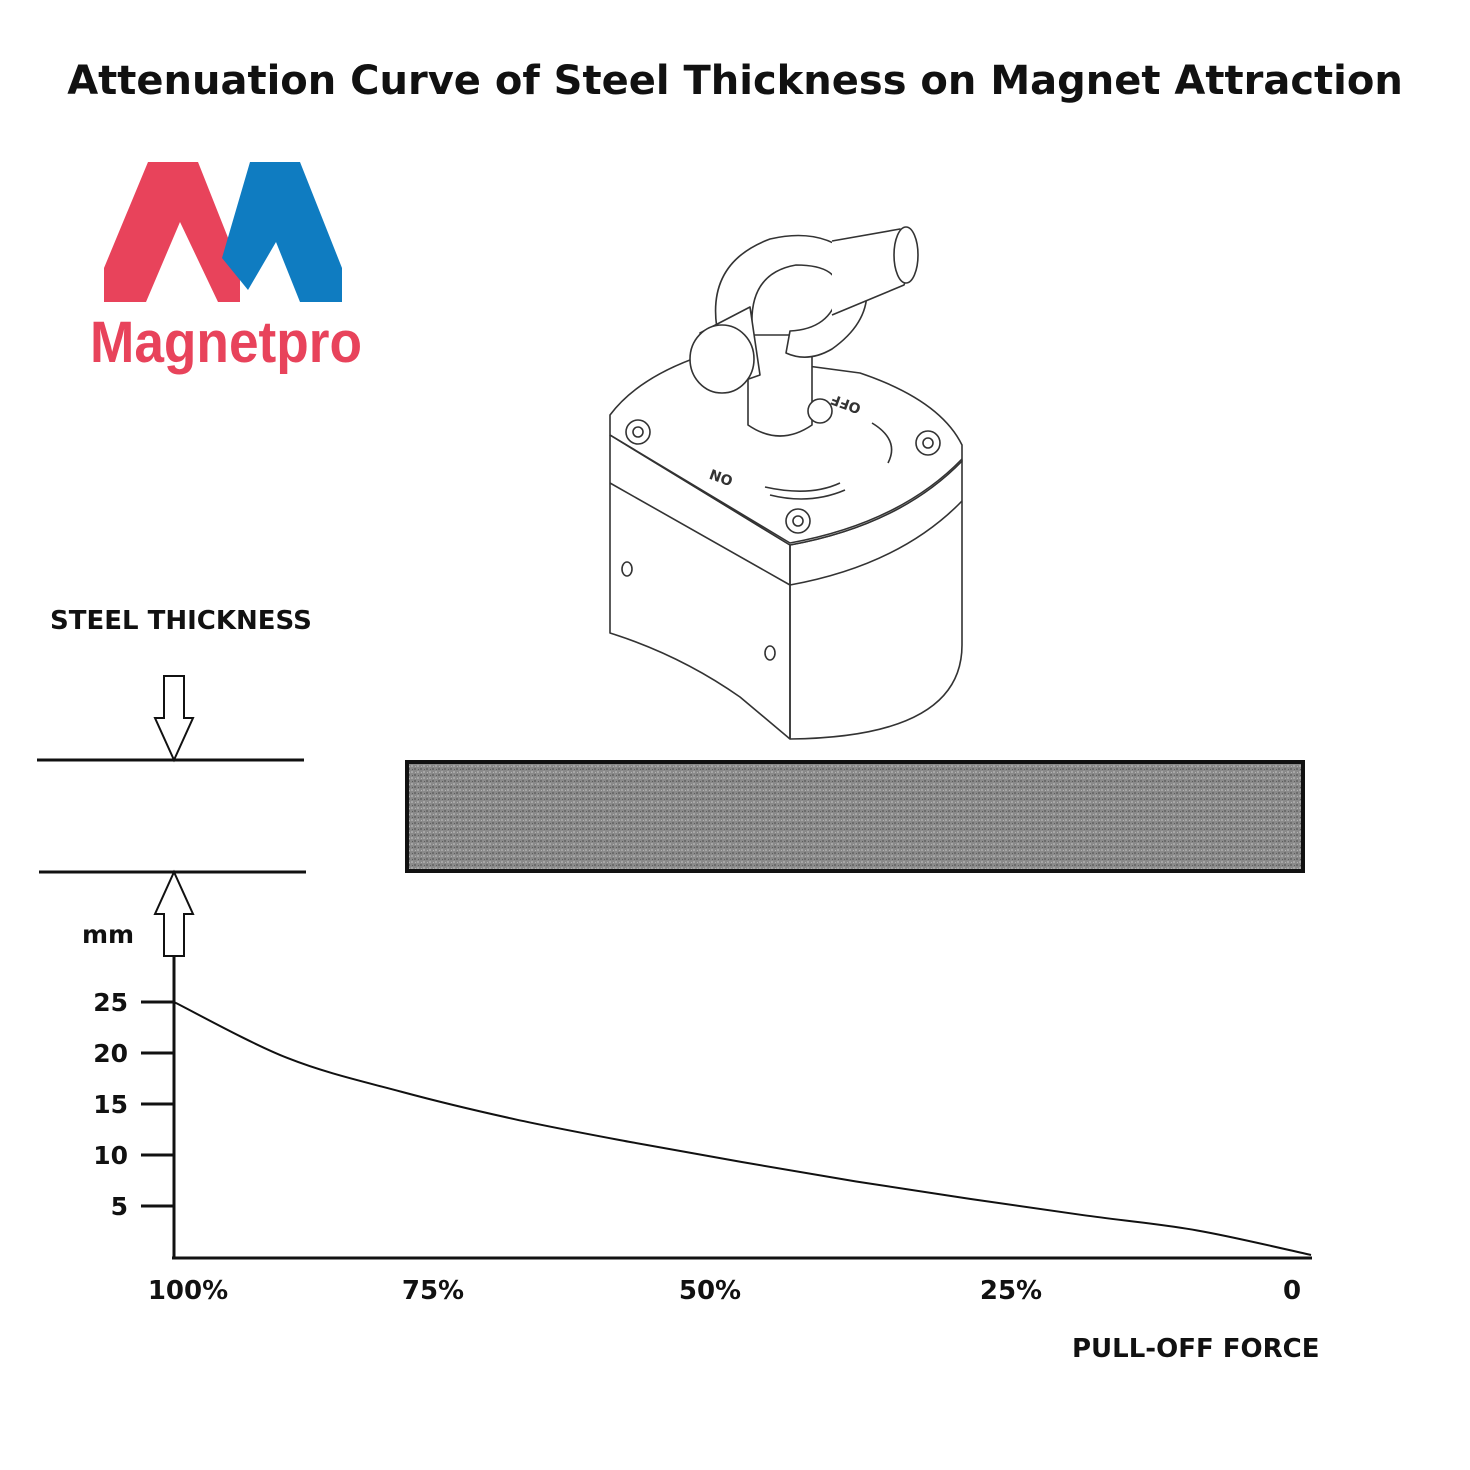 The image size is (1470, 1470). I want to click on logo-blue-shape, so click(282, 232).